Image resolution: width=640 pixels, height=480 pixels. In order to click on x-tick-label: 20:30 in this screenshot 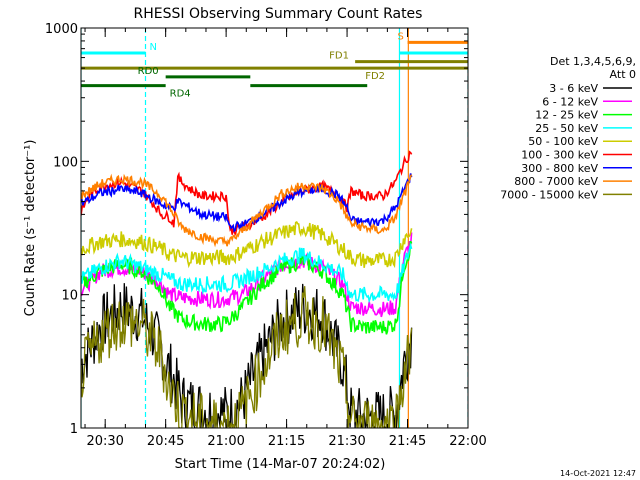, I will do `click(104, 441)`.